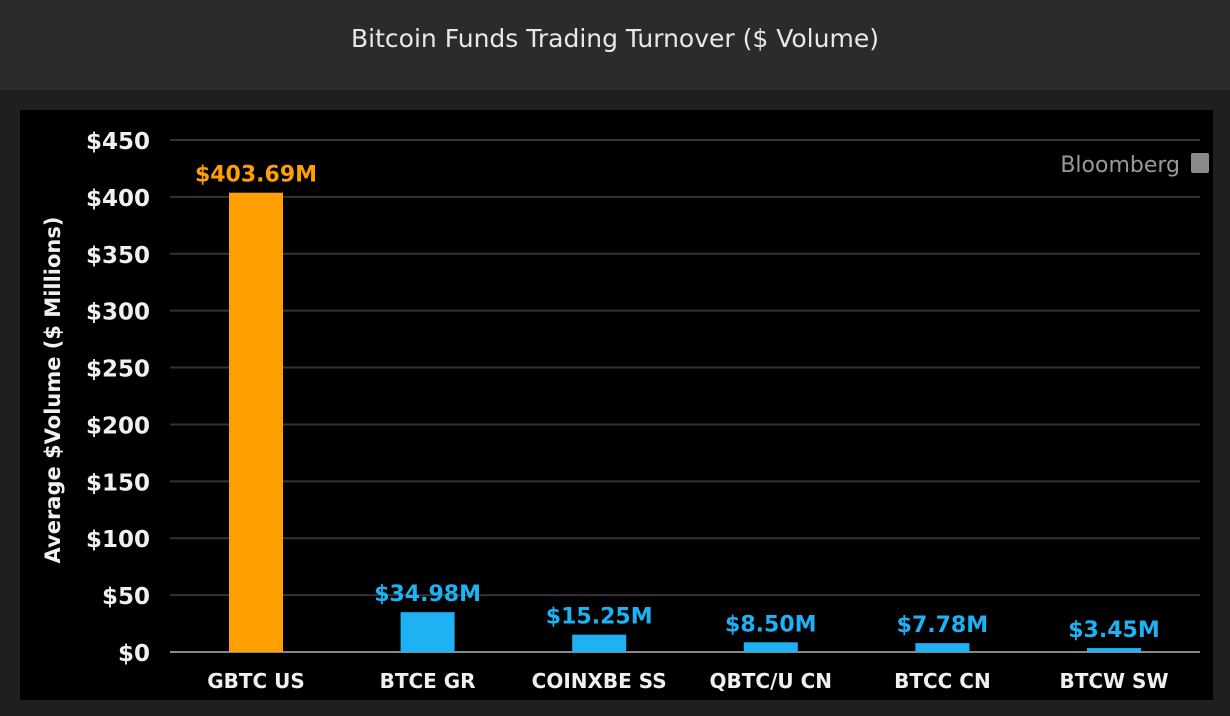 This screenshot has width=1230, height=716. I want to click on y-tick-label: $200, so click(118, 426).